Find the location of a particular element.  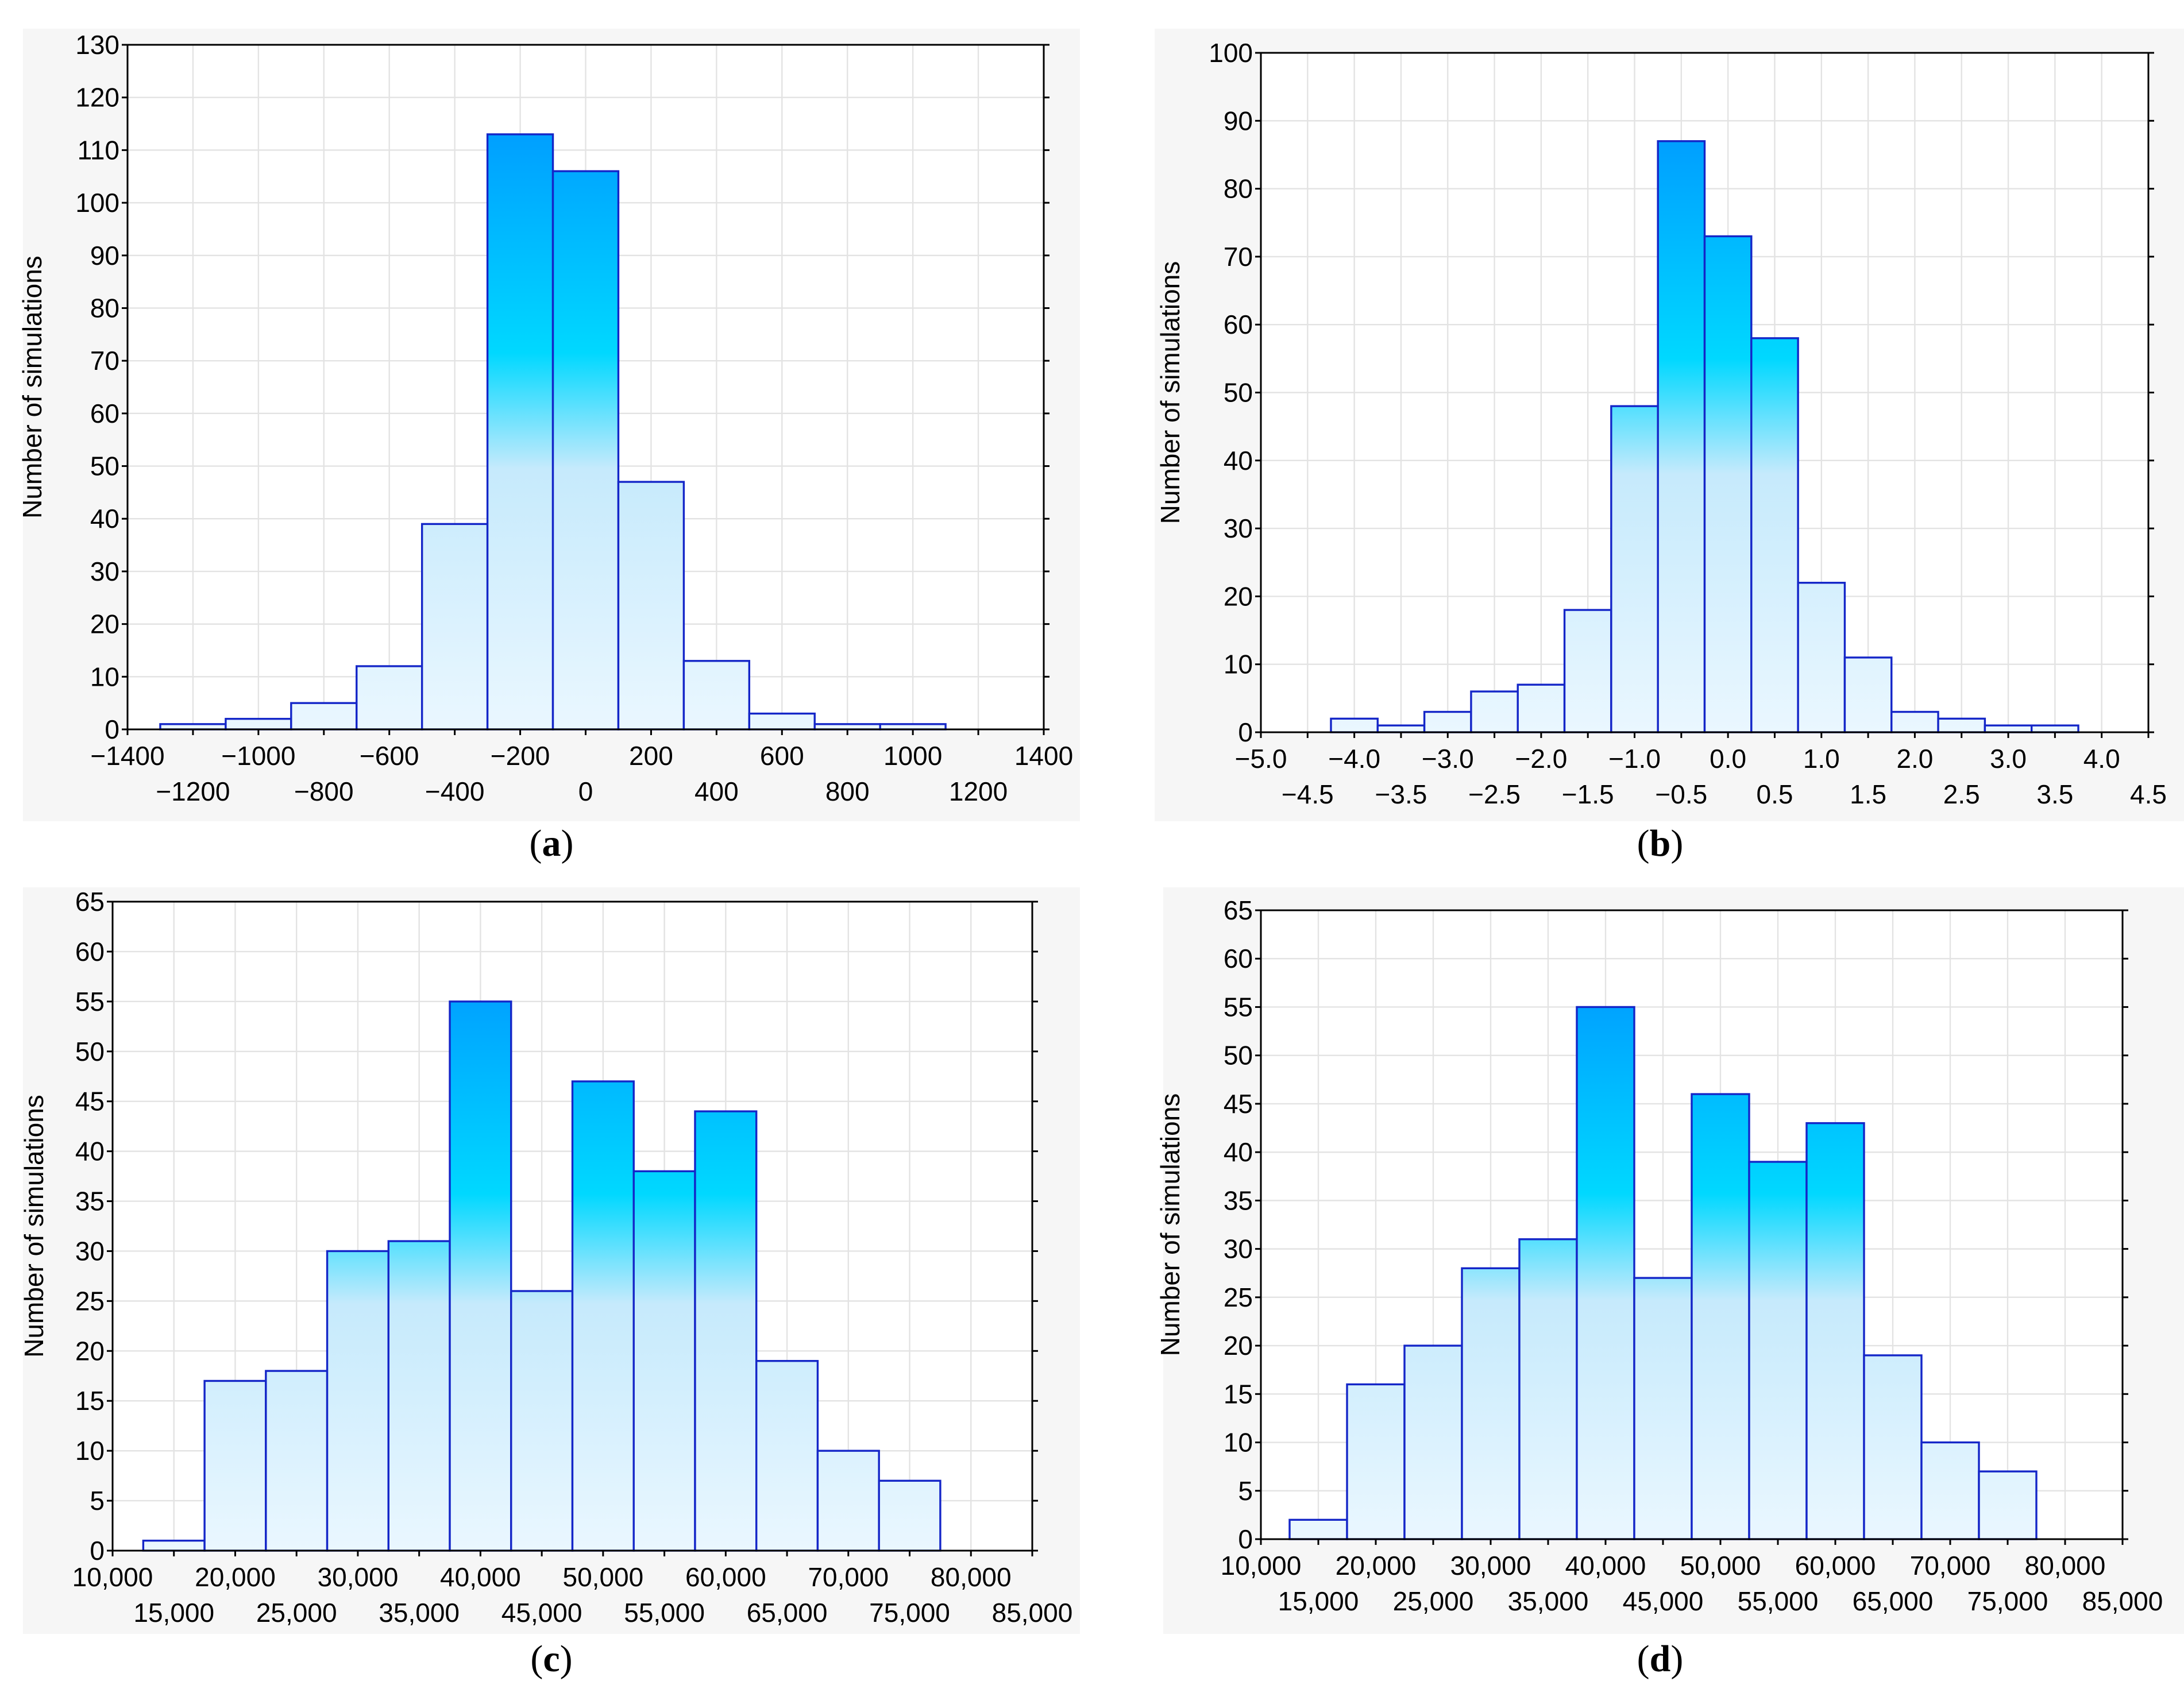

x-tick-label-upper: 600 is located at coordinates (782, 756).